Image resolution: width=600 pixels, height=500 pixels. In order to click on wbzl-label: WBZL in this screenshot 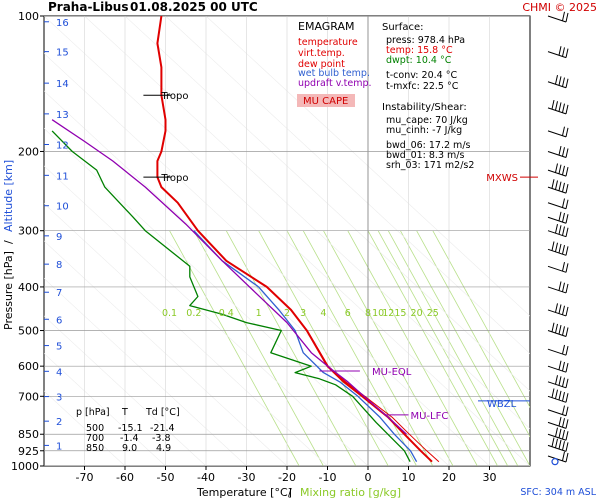, I will do `click(502, 404)`.